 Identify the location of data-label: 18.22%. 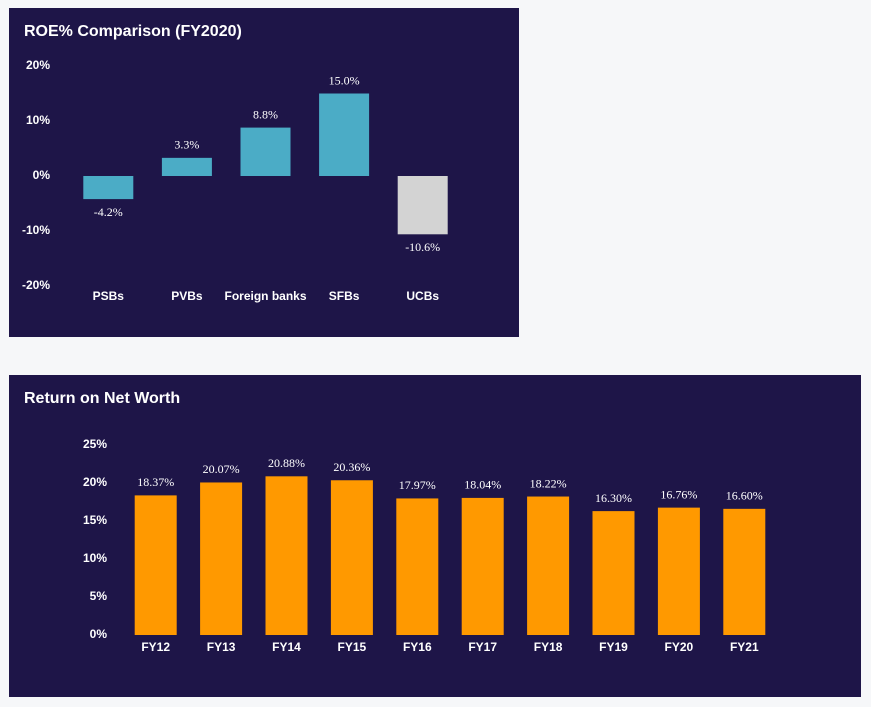
(548, 483).